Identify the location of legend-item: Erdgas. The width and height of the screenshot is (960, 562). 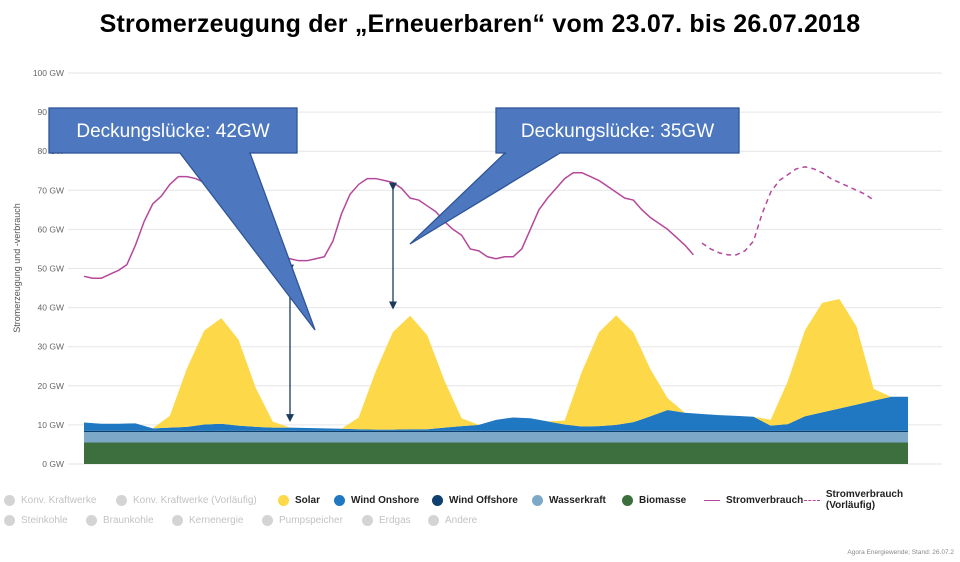
(386, 520).